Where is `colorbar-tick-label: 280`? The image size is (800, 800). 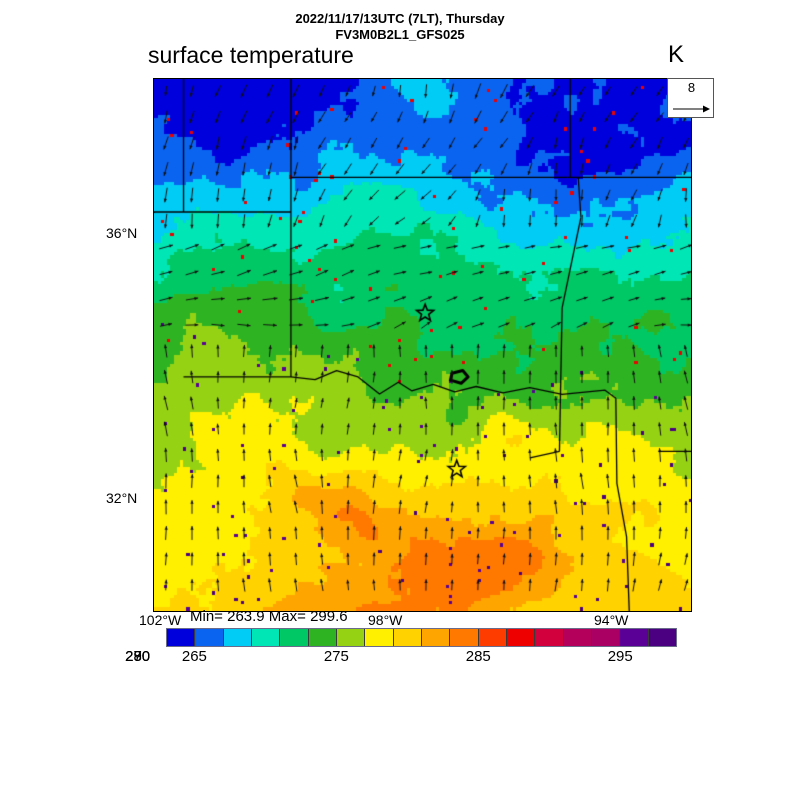
colorbar-tick-label: 280 is located at coordinates (138, 656).